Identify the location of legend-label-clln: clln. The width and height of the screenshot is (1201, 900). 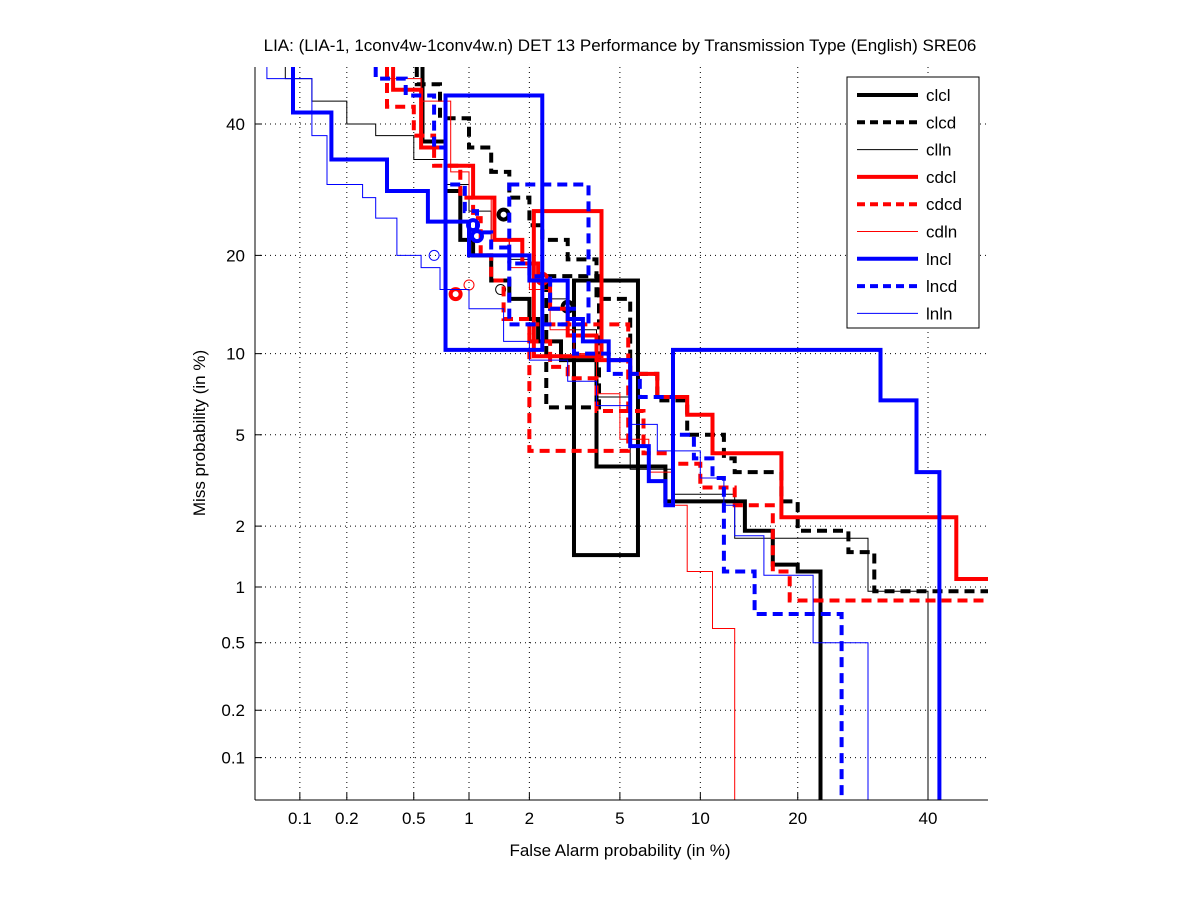
(939, 150).